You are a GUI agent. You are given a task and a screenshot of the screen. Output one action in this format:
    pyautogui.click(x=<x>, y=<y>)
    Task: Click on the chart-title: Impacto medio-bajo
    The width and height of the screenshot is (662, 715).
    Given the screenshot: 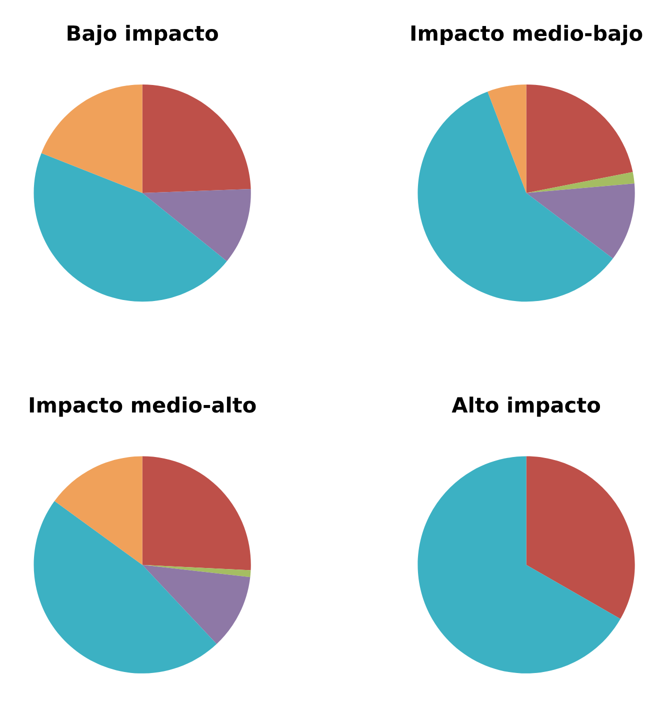 What is the action you would take?
    pyautogui.click(x=526, y=35)
    